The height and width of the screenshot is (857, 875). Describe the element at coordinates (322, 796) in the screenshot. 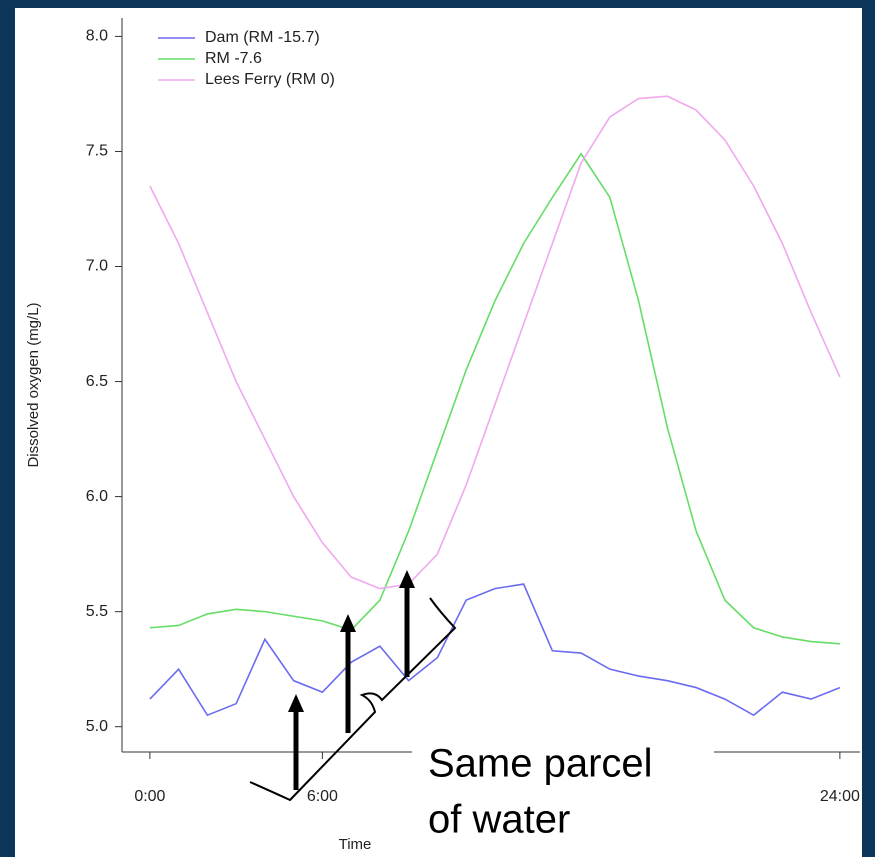

I see `x-tick-label: 6:00` at that location.